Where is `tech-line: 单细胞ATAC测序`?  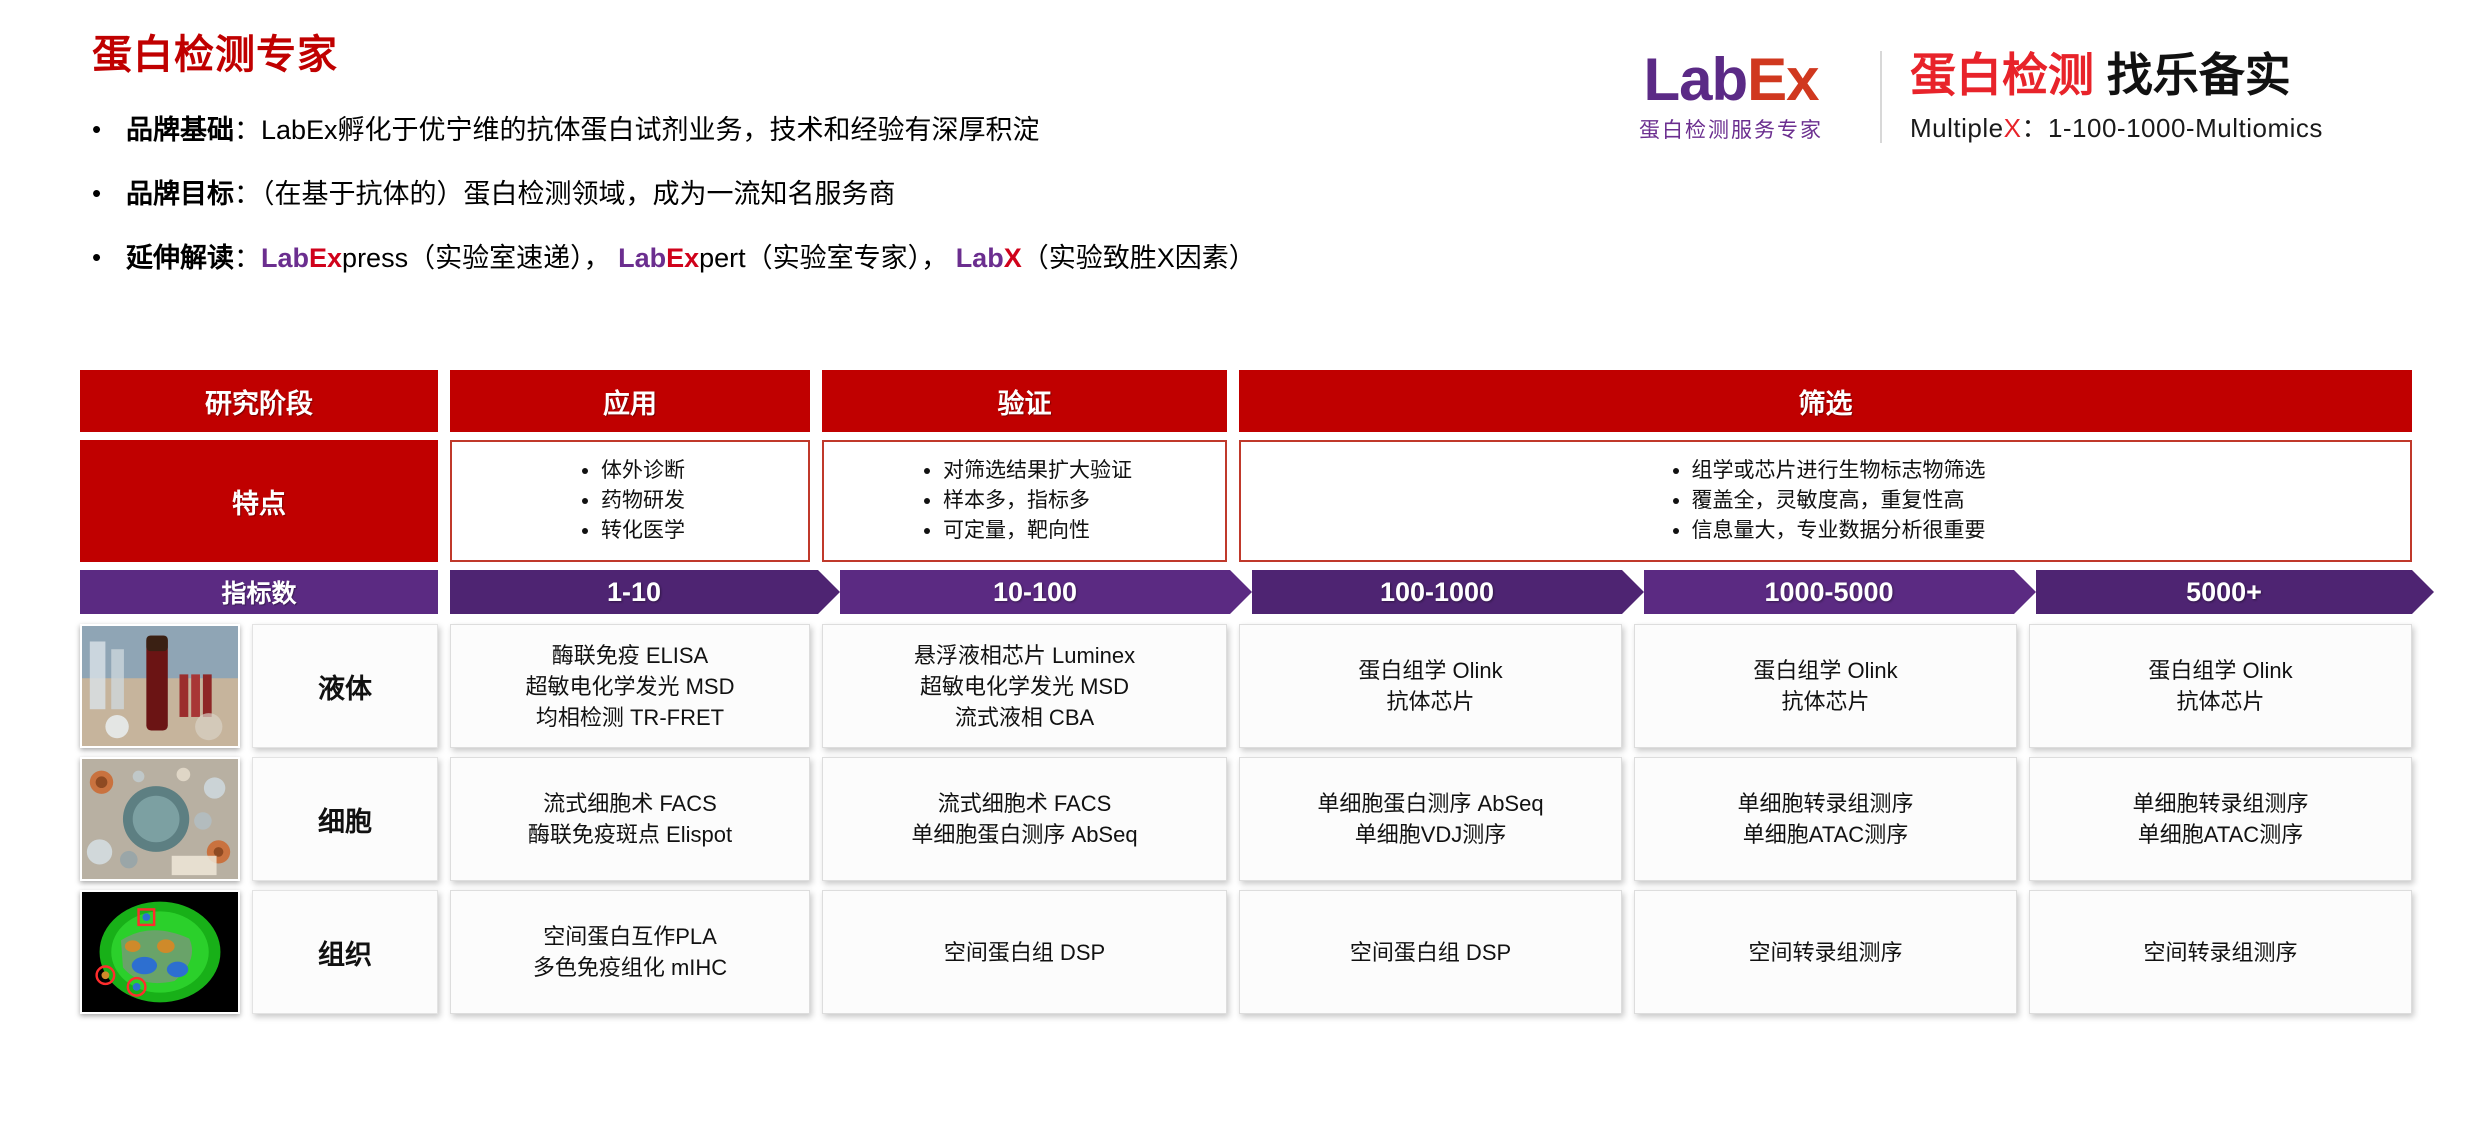
tech-line: 单细胞ATAC测序 is located at coordinates (2220, 834).